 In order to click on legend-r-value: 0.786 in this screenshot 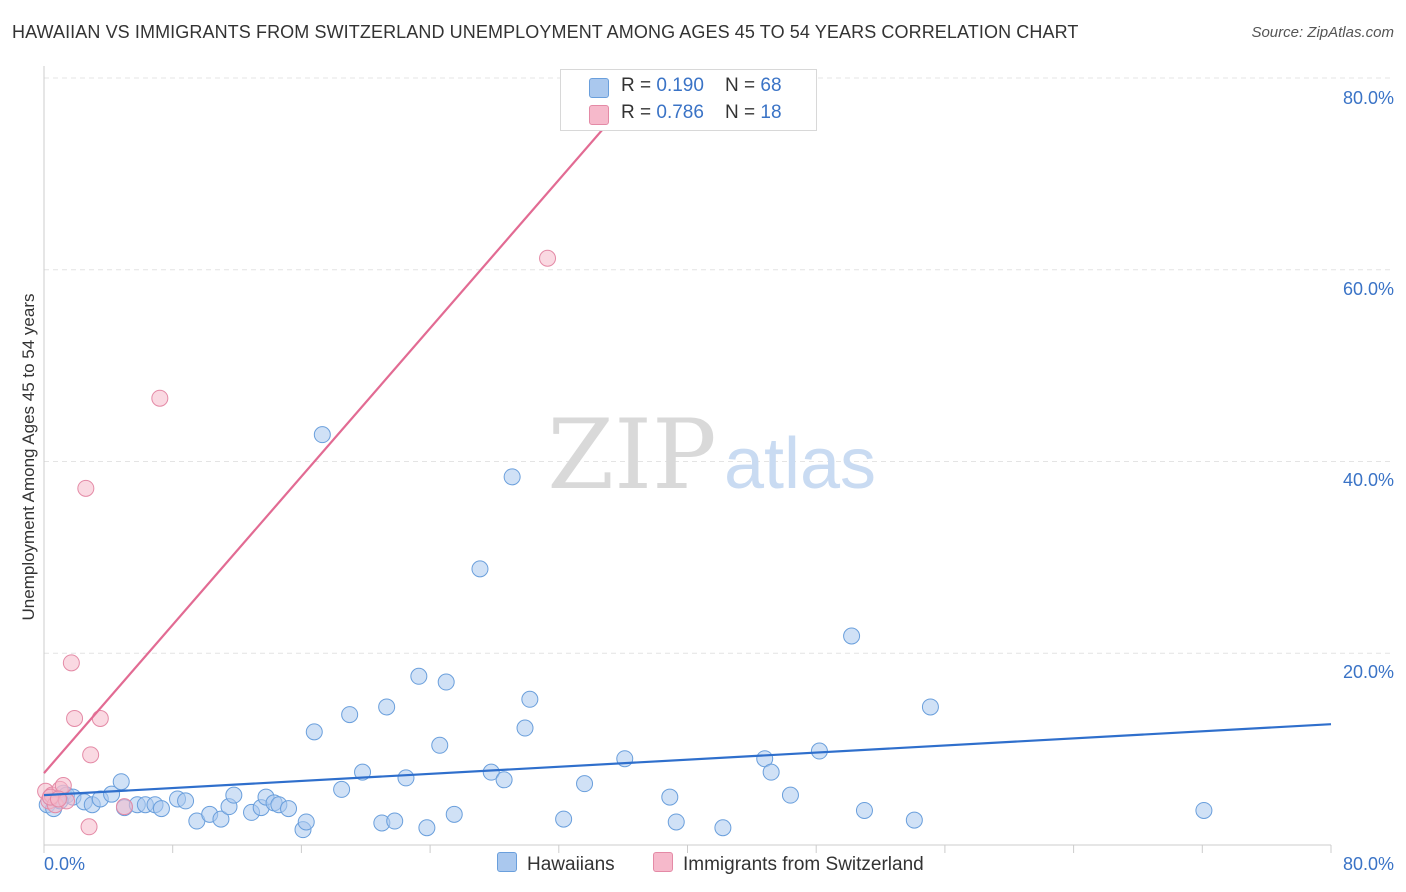, I will do `click(680, 112)`.